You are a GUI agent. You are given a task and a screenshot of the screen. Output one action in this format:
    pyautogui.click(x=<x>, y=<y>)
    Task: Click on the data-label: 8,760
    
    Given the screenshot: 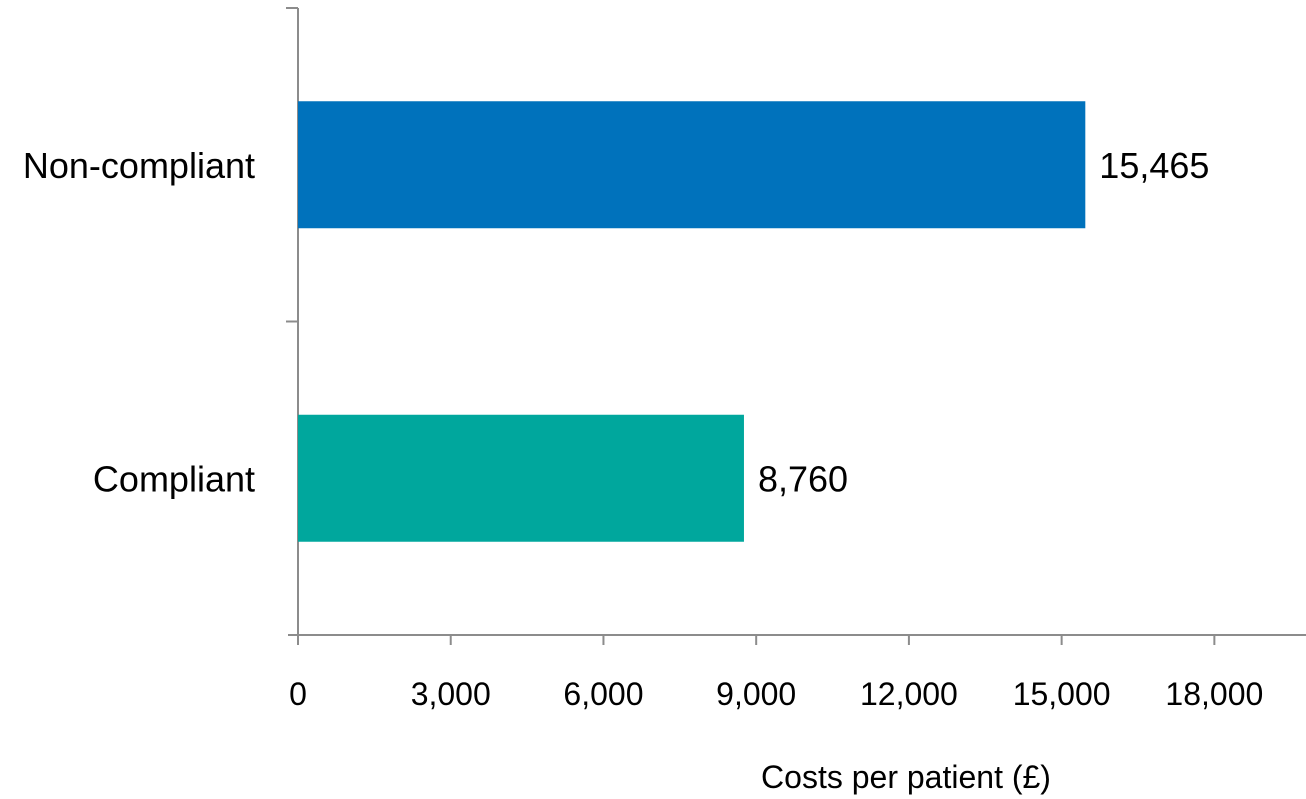 What is the action you would take?
    pyautogui.click(x=803, y=478)
    